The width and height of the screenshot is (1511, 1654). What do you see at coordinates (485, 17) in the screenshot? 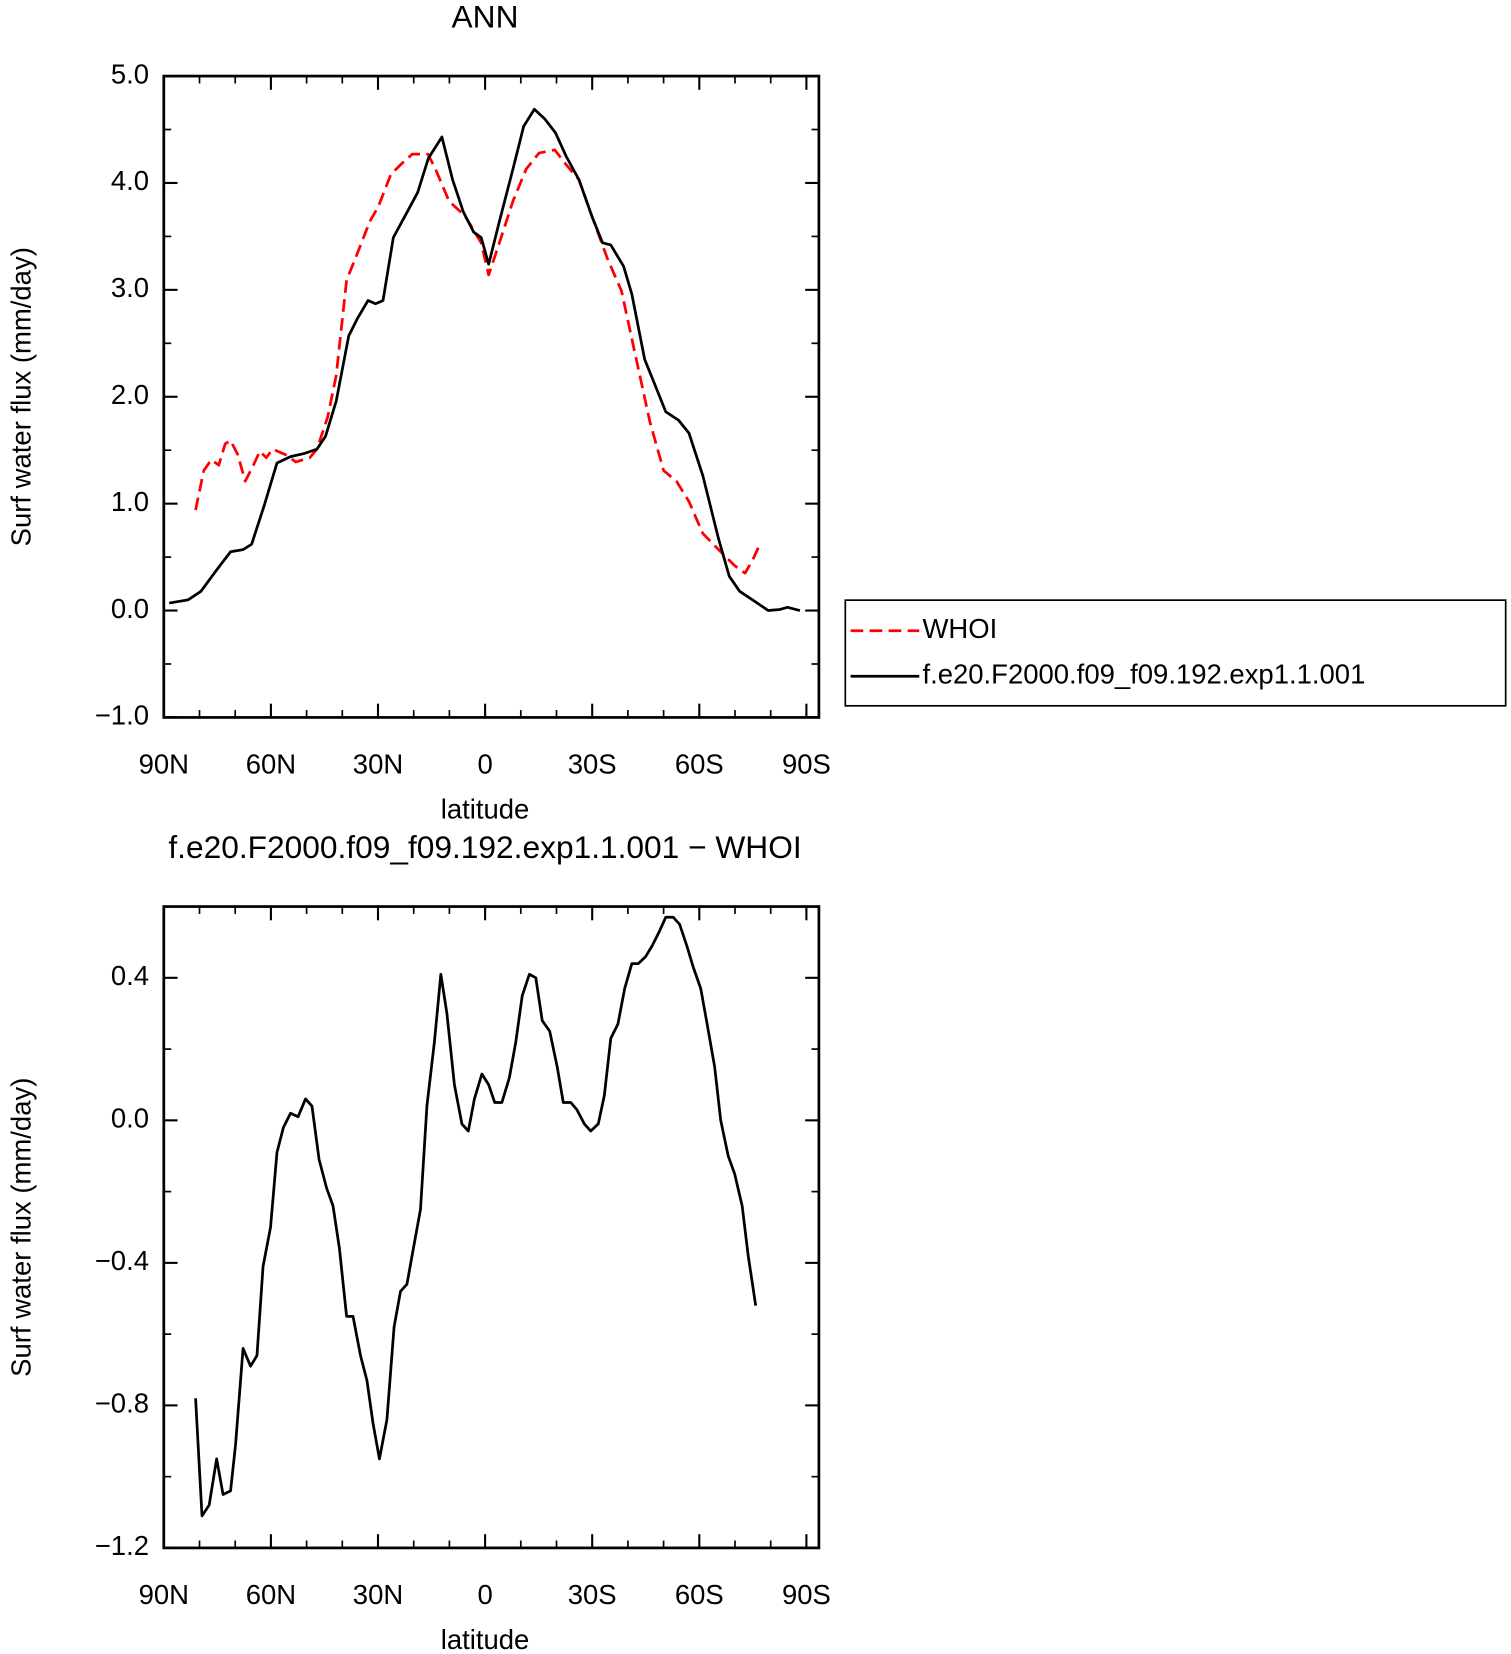
I see `chart-title: ANN` at bounding box center [485, 17].